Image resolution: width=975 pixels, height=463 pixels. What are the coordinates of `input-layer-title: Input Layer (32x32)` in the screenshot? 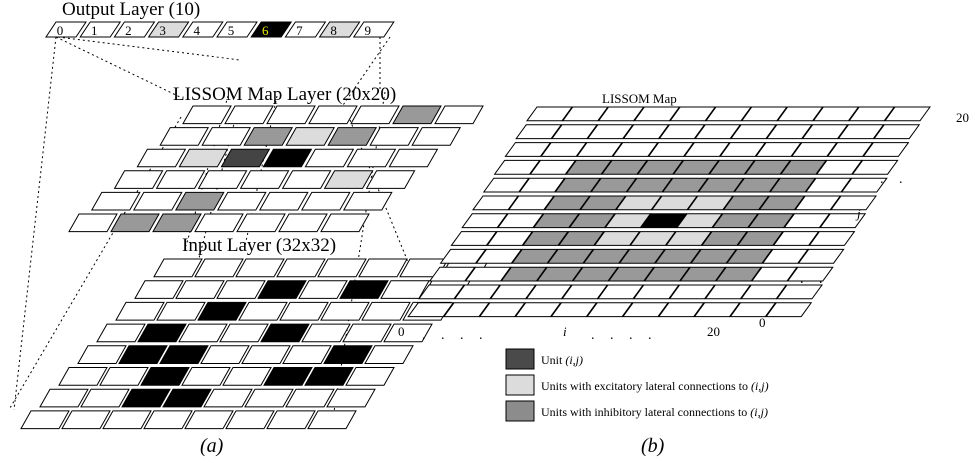 It's located at (259, 245).